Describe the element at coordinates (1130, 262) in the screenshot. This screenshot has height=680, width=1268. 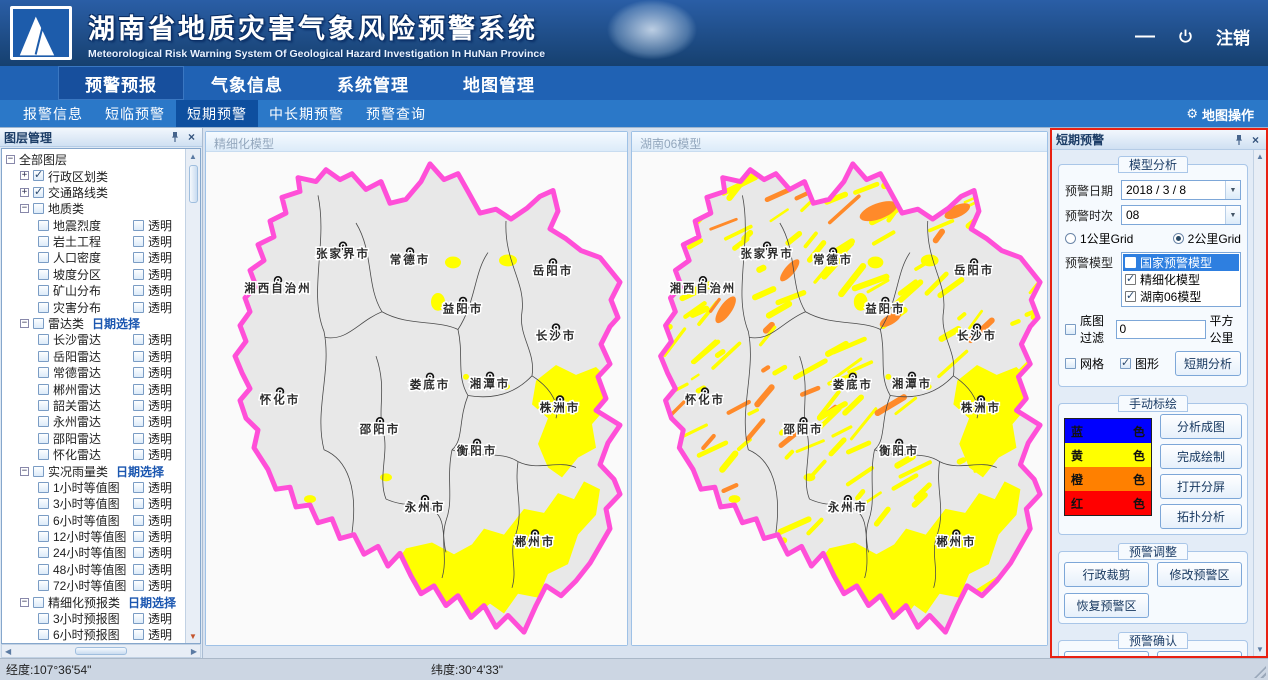
I see `model-checkbox` at that location.